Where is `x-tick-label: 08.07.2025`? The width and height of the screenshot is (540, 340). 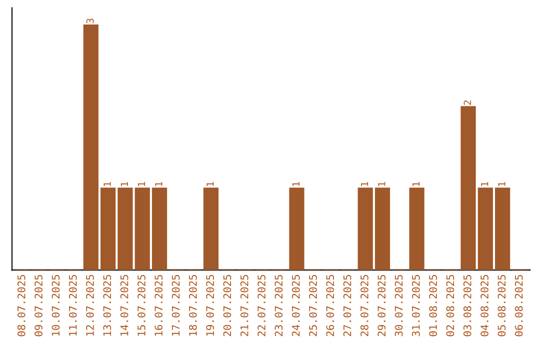
x-tick-label: 08.07.2025 is located at coordinates (21, 305).